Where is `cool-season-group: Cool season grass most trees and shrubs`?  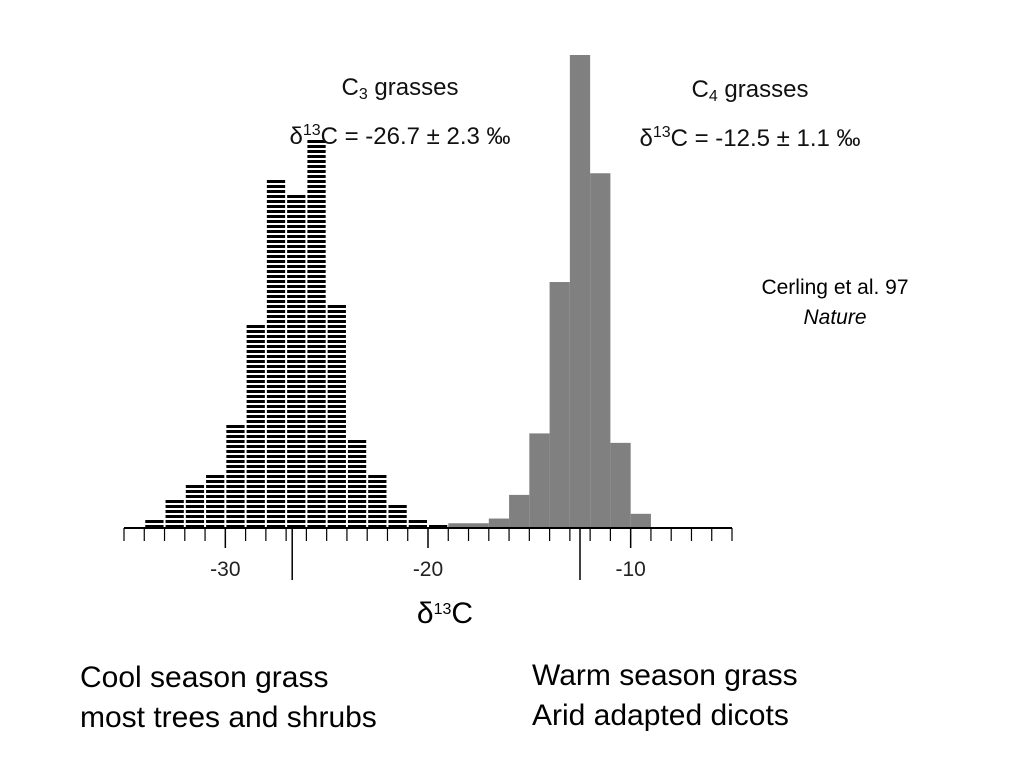 cool-season-group: Cool season grass most trees and shrubs is located at coordinates (228, 698).